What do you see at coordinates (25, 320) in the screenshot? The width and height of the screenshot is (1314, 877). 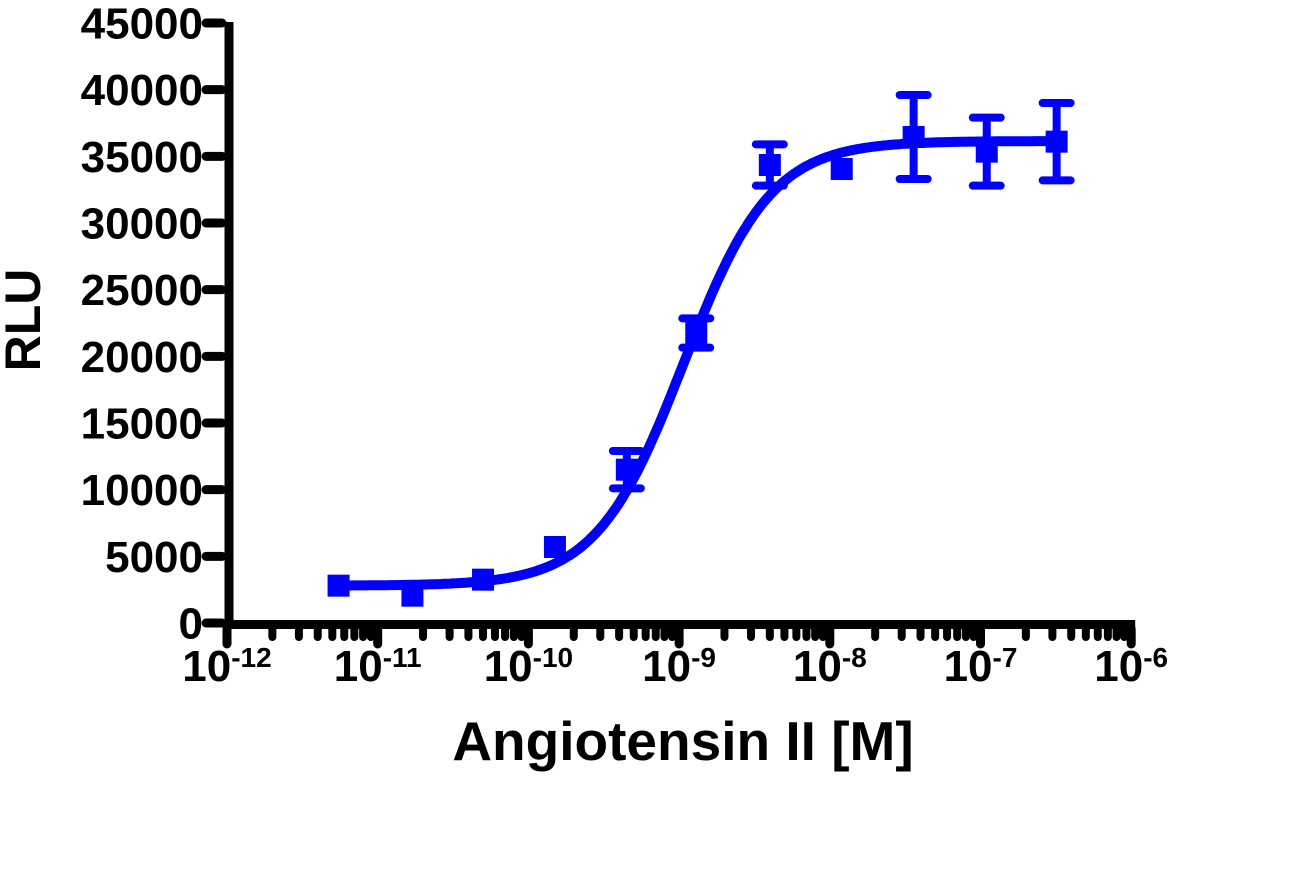 I see `y-axis-title: RLU` at bounding box center [25, 320].